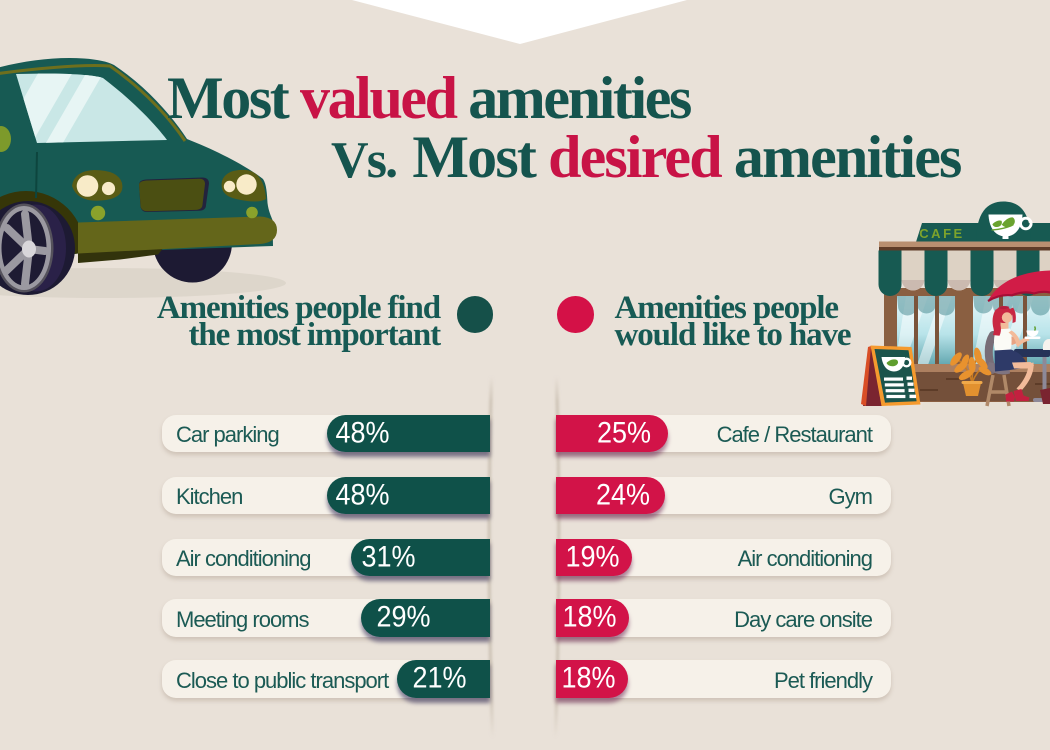 Image resolution: width=1050 pixels, height=750 pixels. Describe the element at coordinates (941, 233) in the screenshot. I see `svg-text: CAFE` at that location.